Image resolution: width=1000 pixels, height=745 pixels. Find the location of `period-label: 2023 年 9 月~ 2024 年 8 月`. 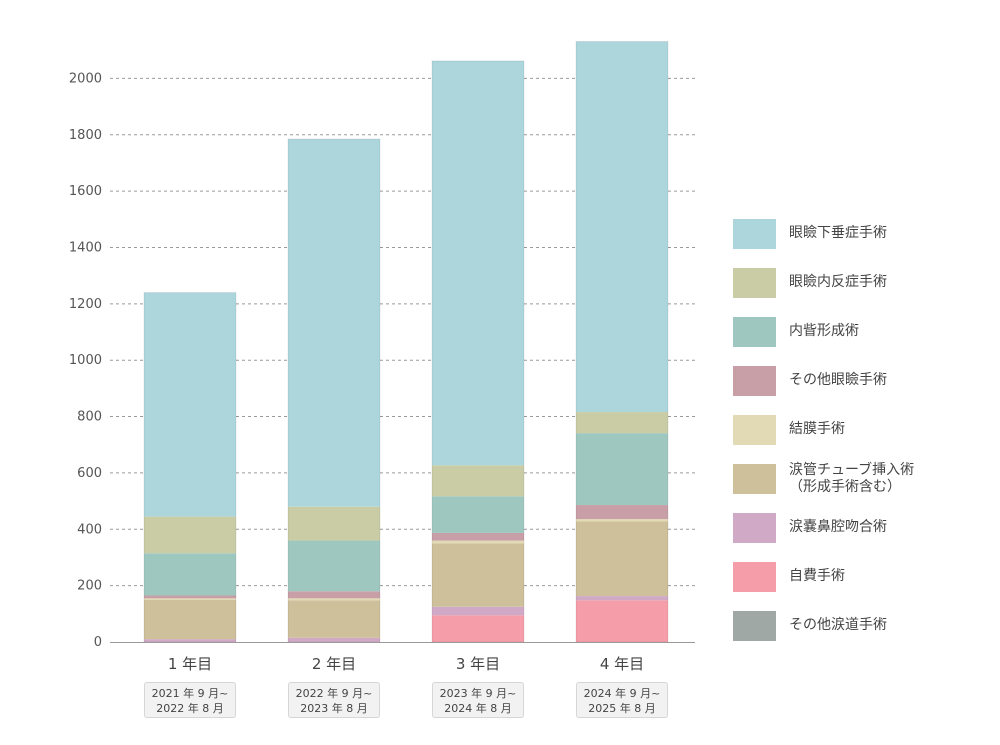

period-label: 2023 年 9 月~ 2024 年 8 月 is located at coordinates (478, 700).